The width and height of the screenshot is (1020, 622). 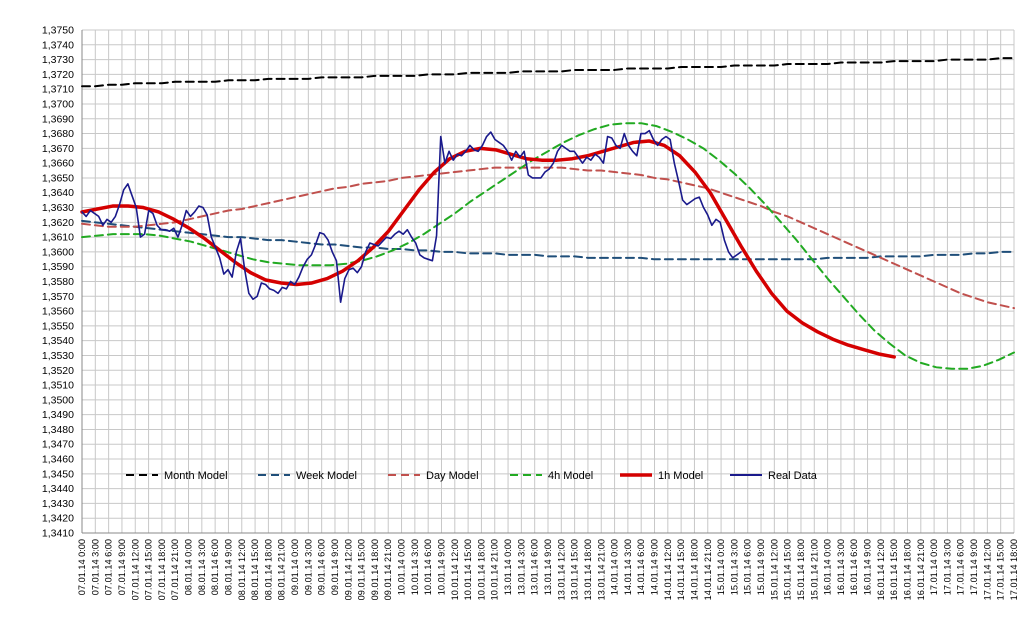 What do you see at coordinates (575, 569) in the screenshot?
I see `x-tick-label: 13.01.14 15:00` at bounding box center [575, 569].